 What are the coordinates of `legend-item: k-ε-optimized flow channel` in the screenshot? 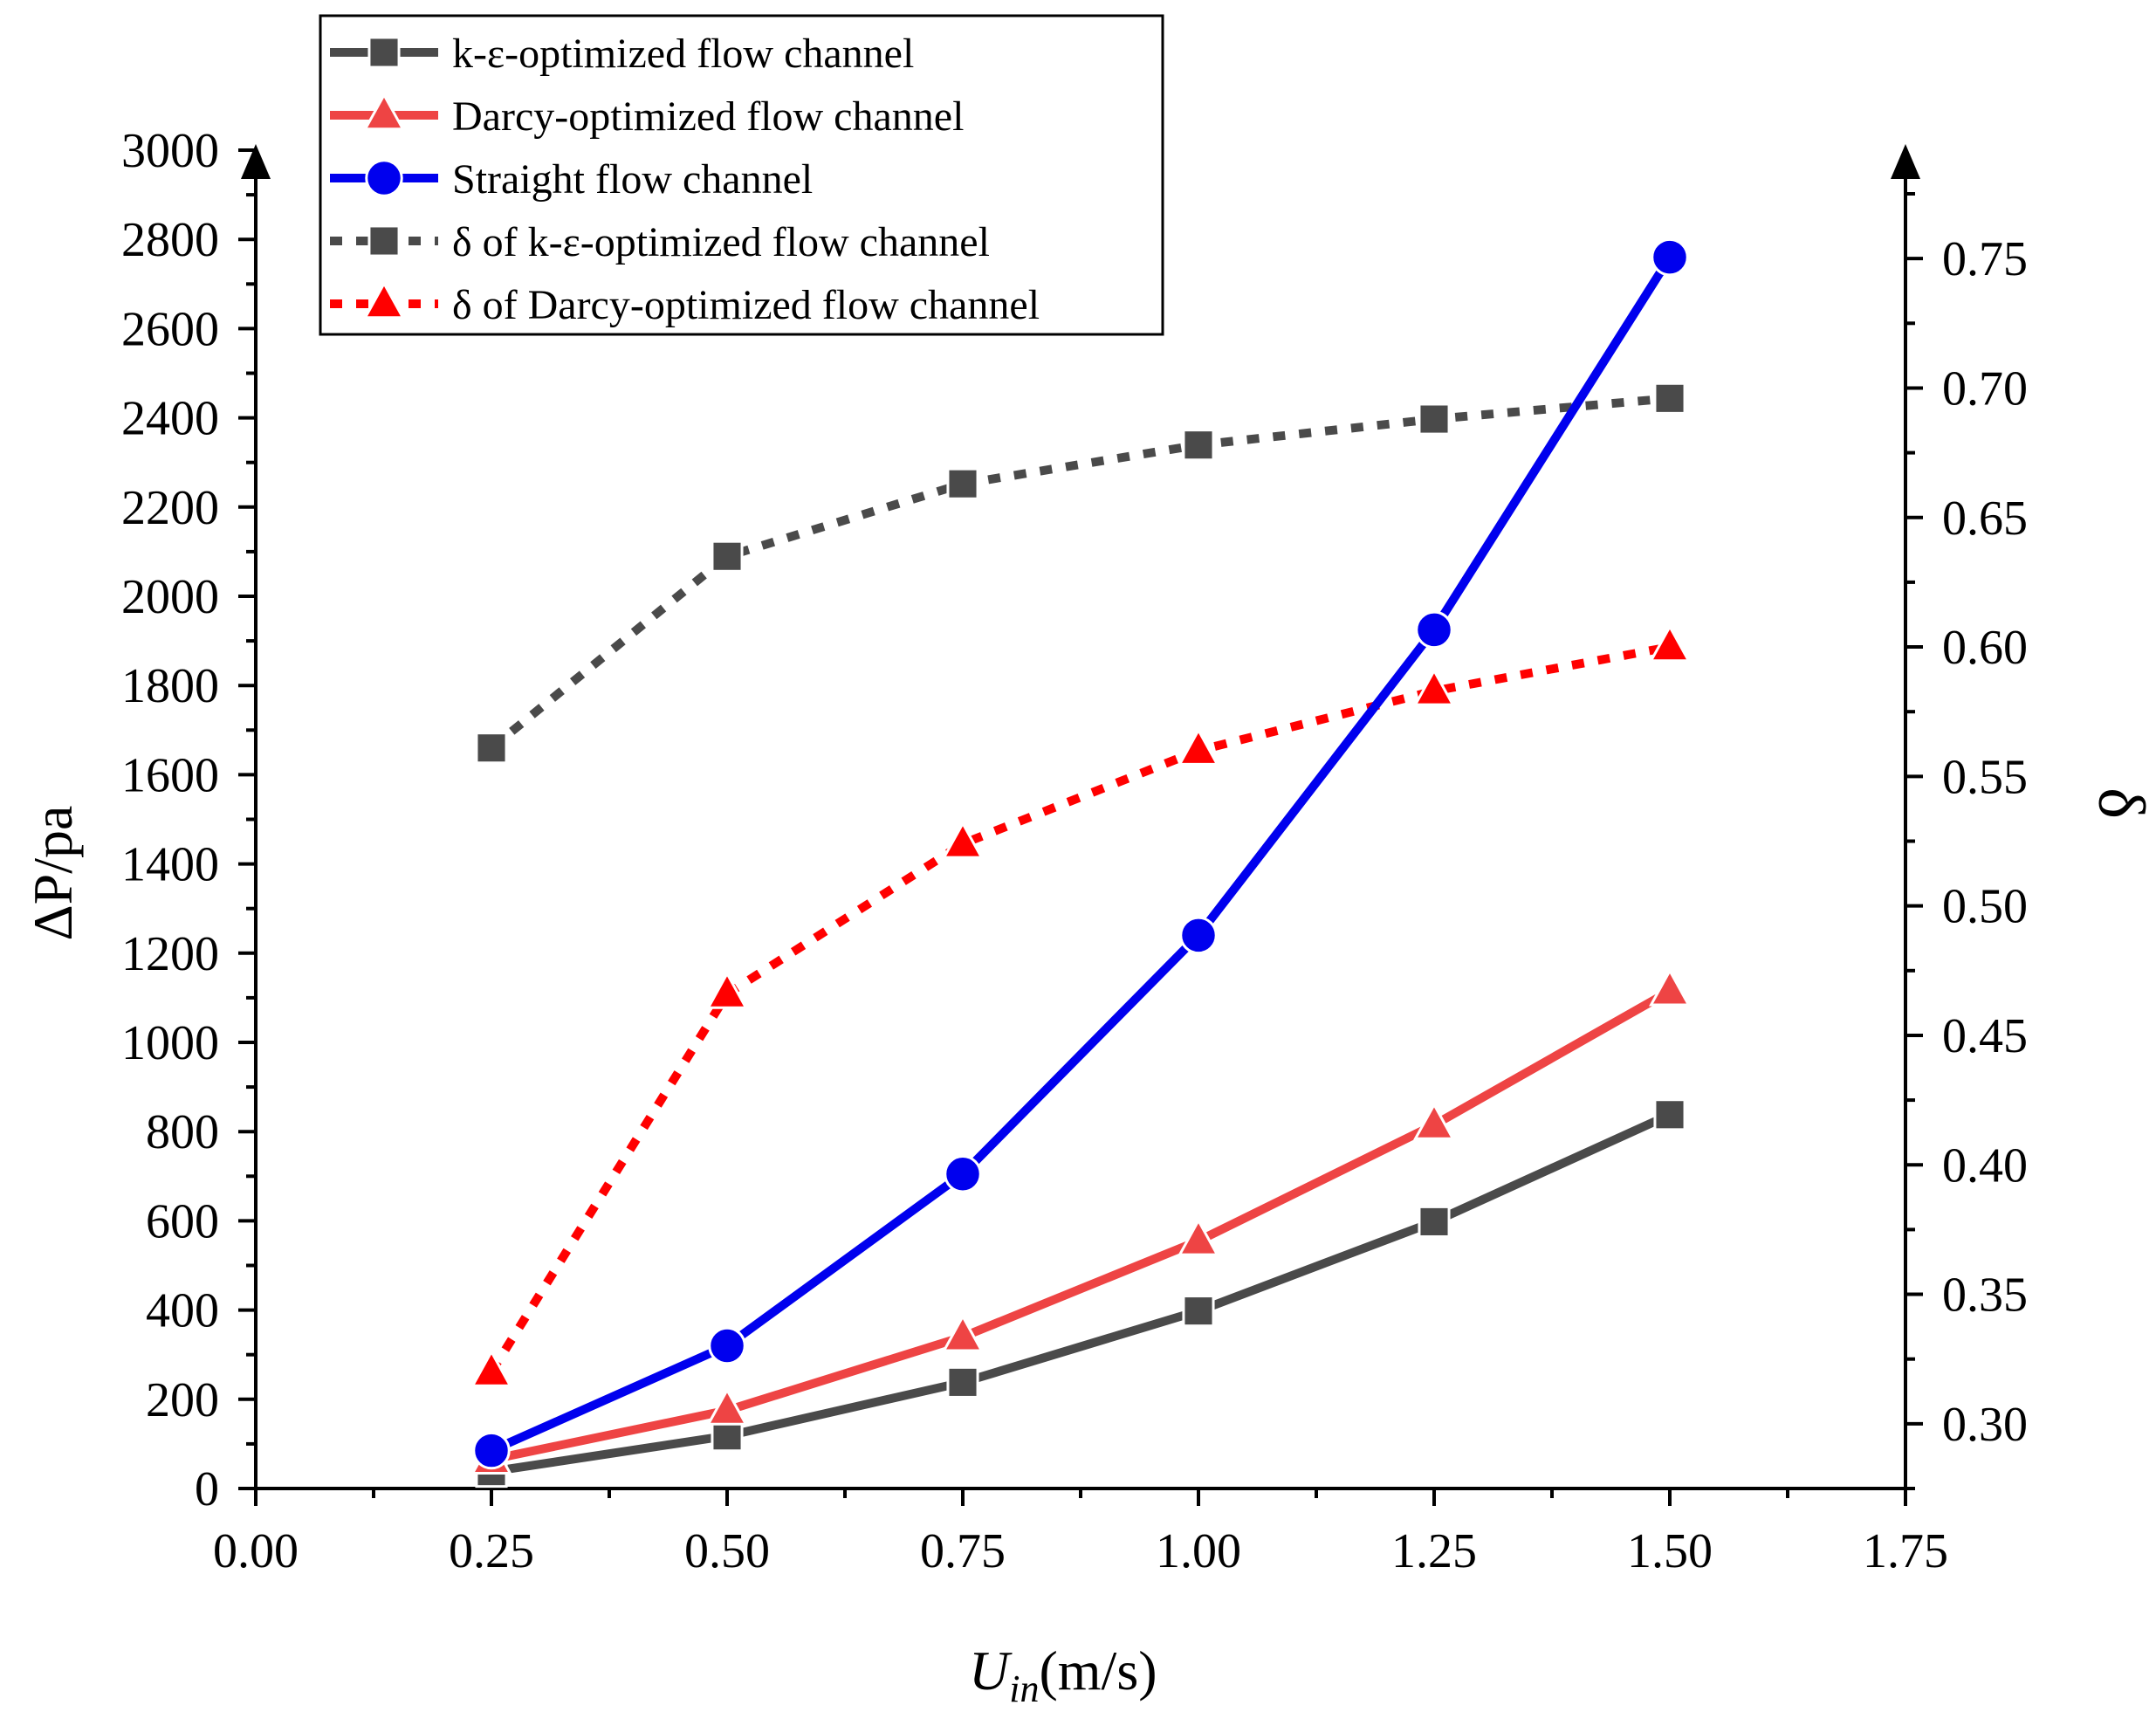 It's located at (622, 54).